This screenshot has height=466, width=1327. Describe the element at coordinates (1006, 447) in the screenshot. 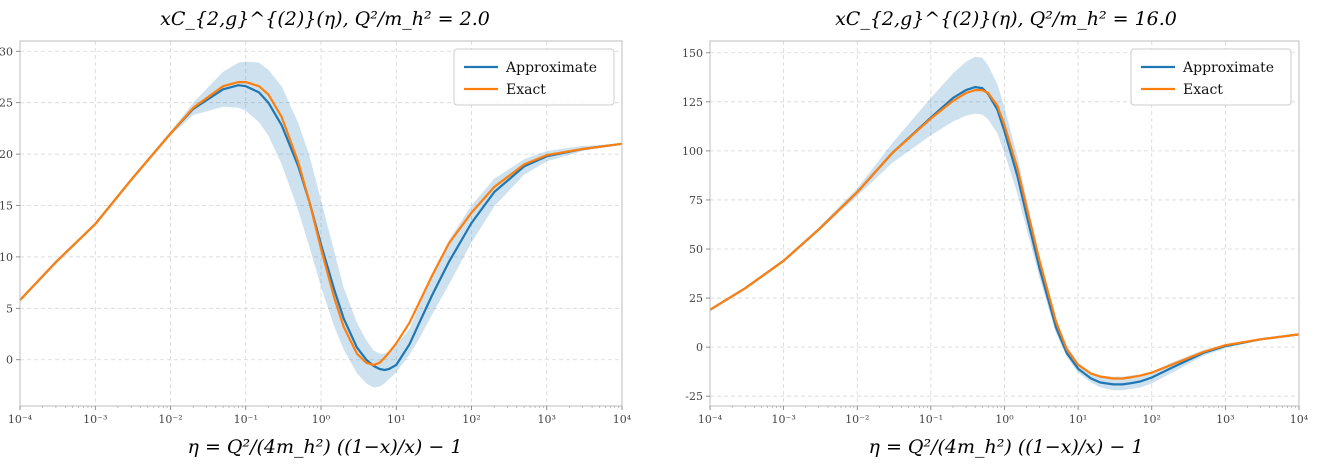

I see `x-axis-label-2: η = Q²/(4m_h²) ((1−x)/x) − 1` at that location.